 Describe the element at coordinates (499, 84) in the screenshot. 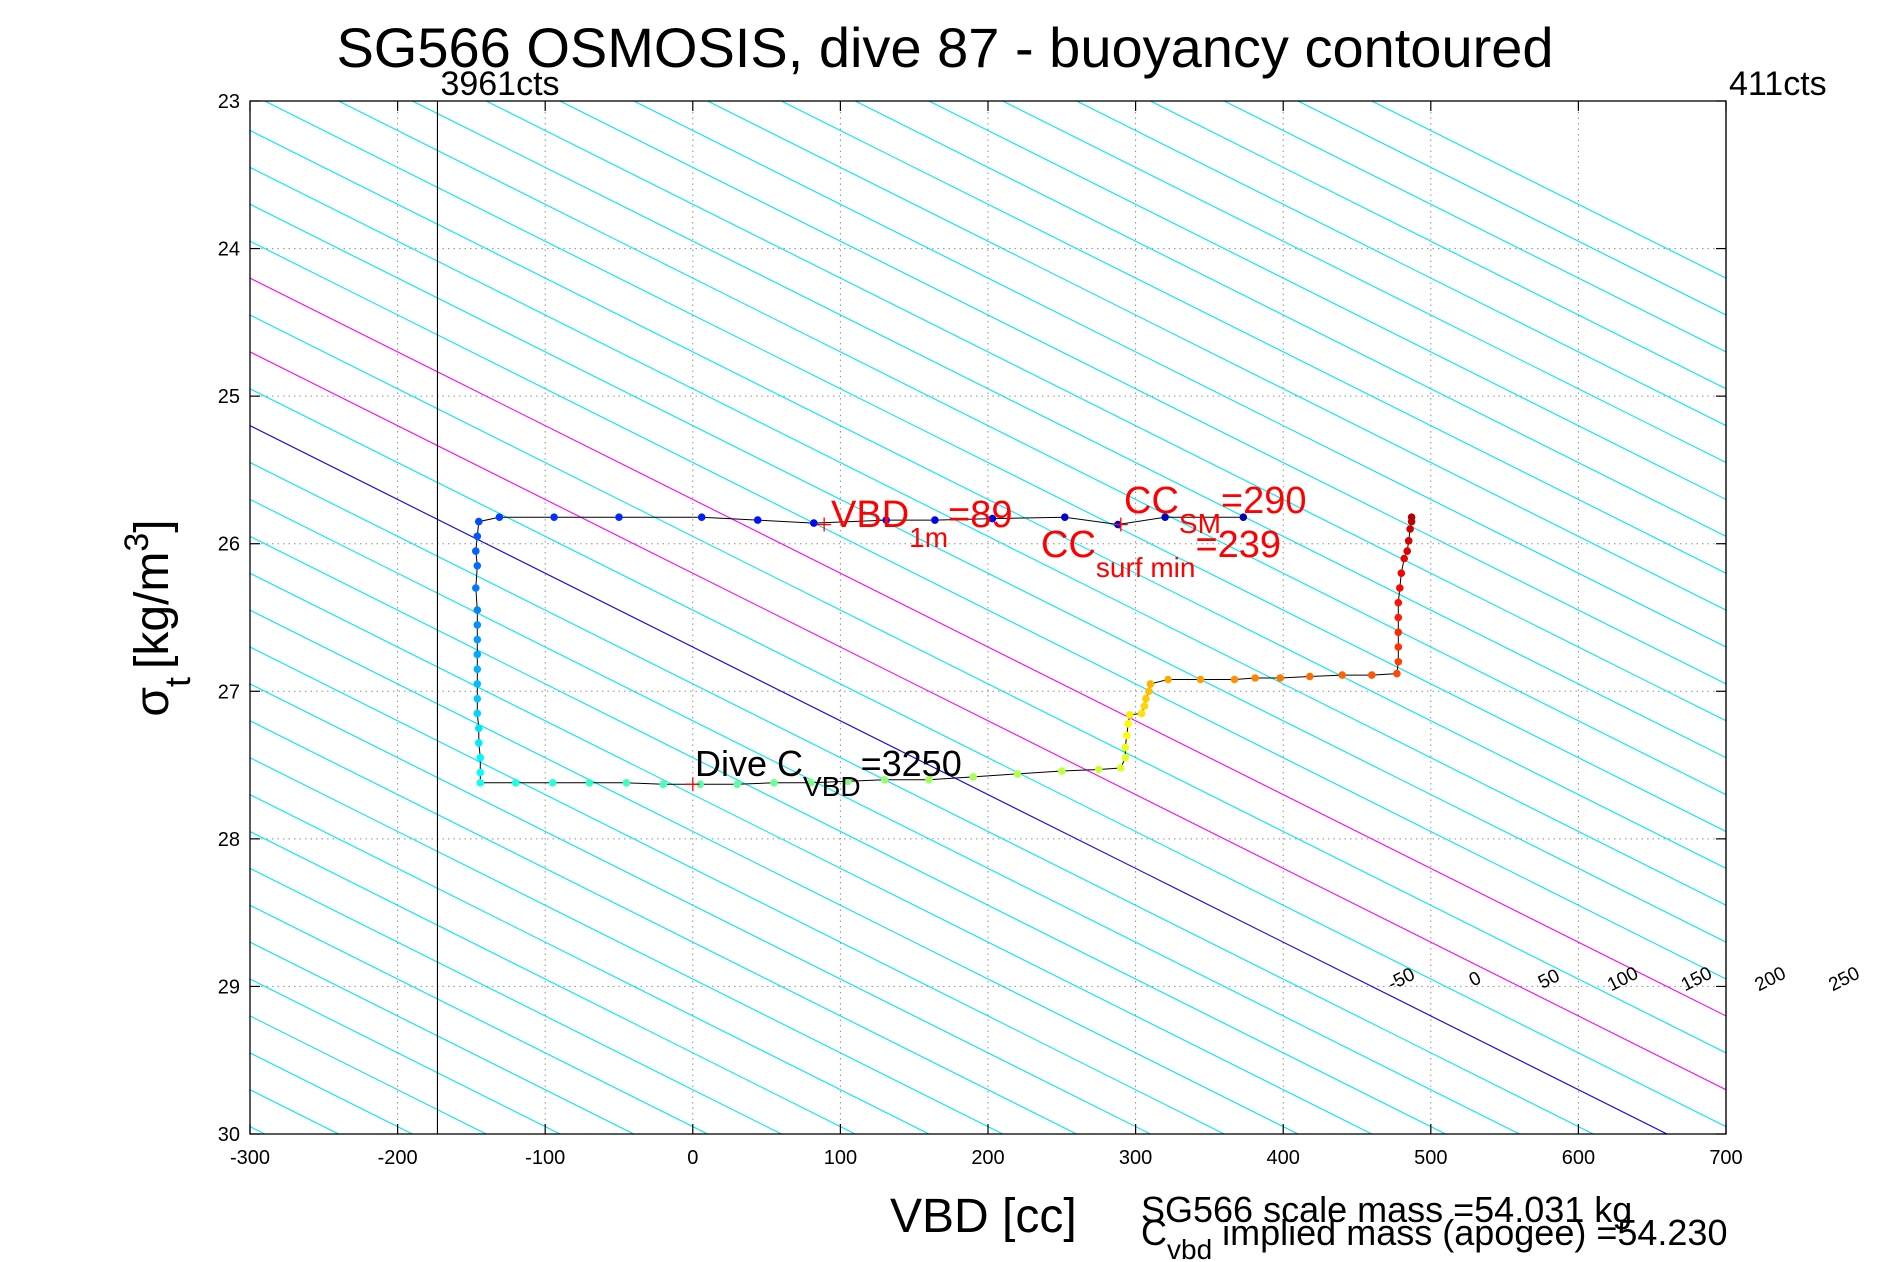

I see `vbd-limit-label: 3961cts` at that location.